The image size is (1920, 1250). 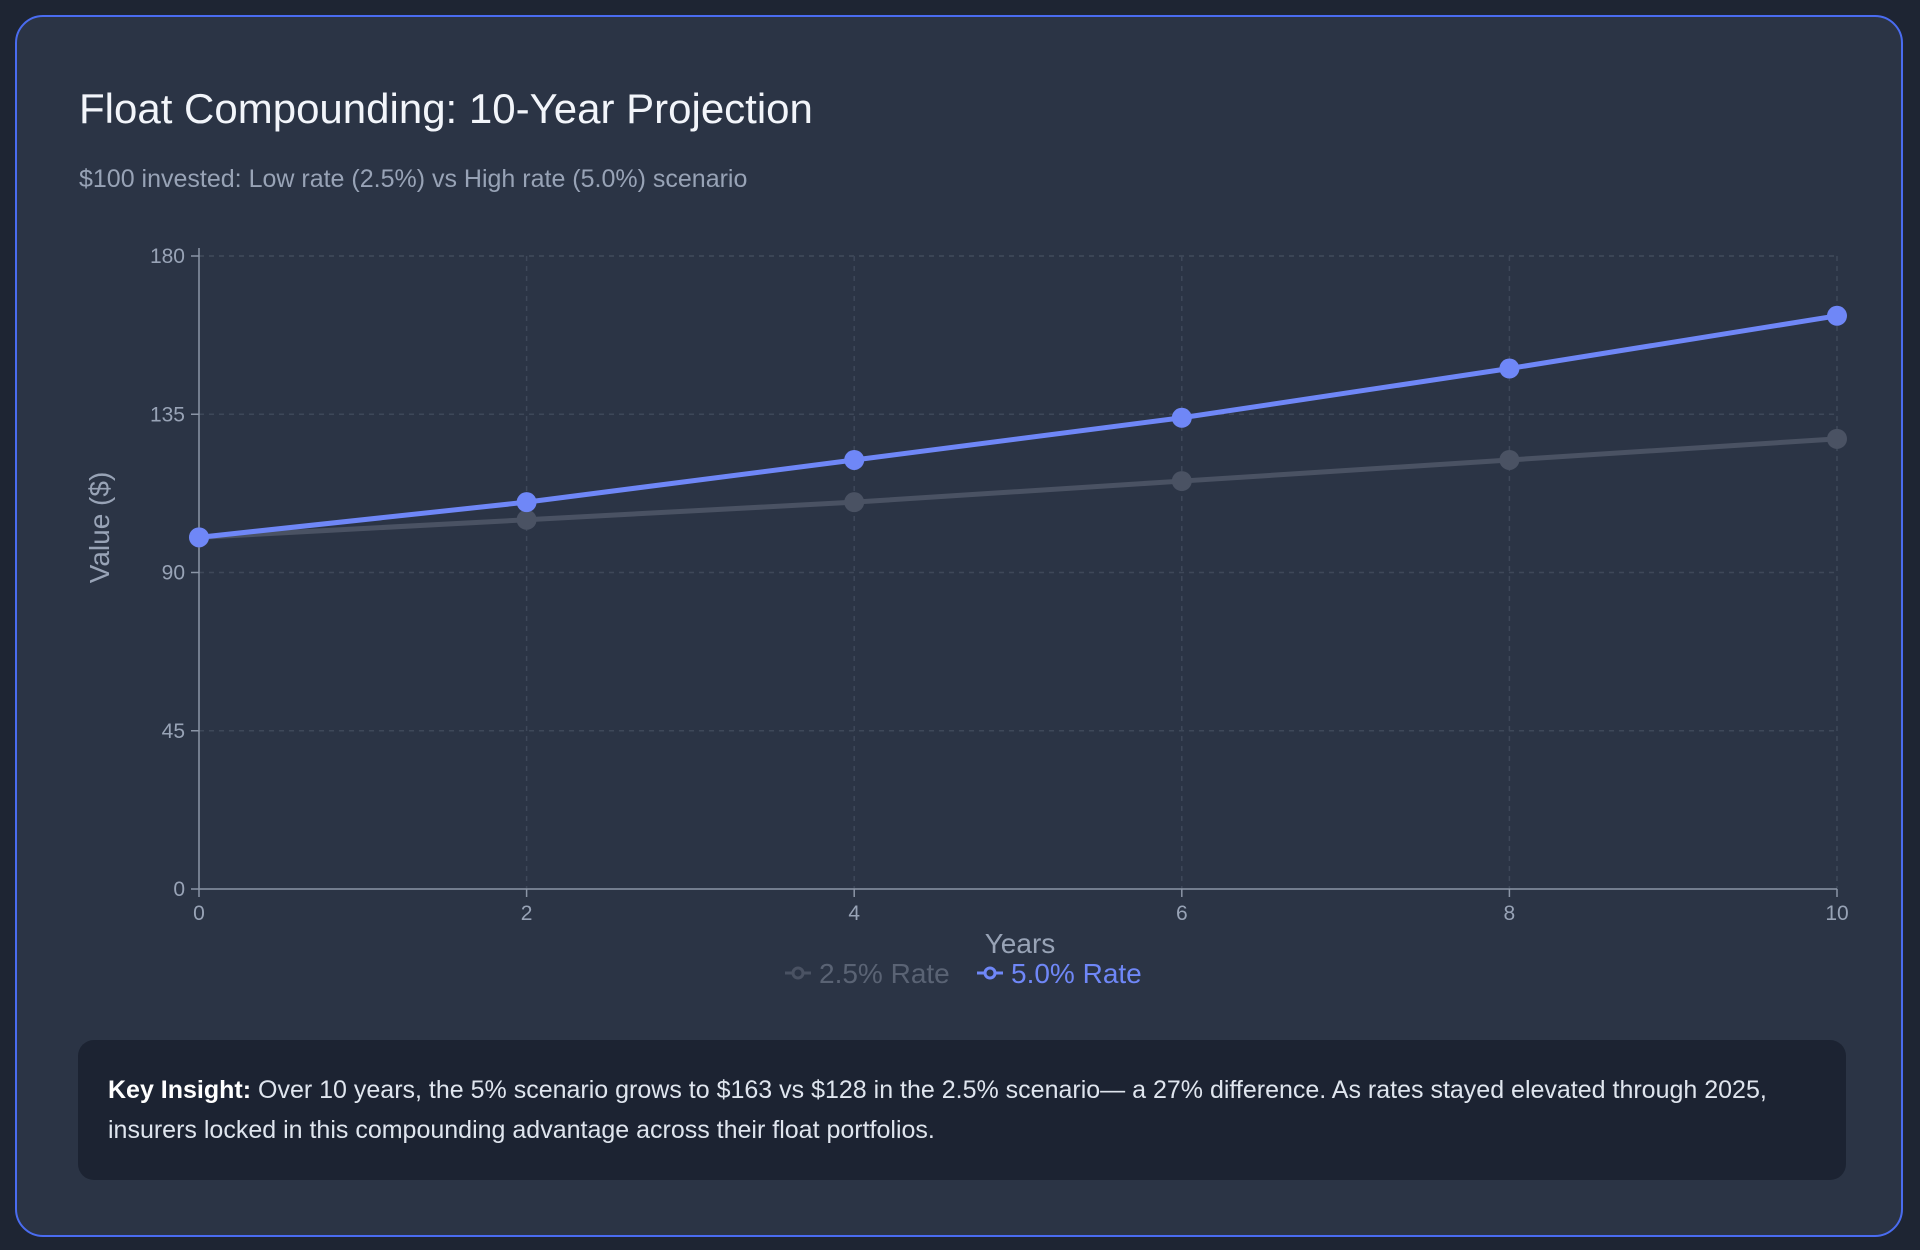 I want to click on x-tick-label: 0, so click(x=199, y=913).